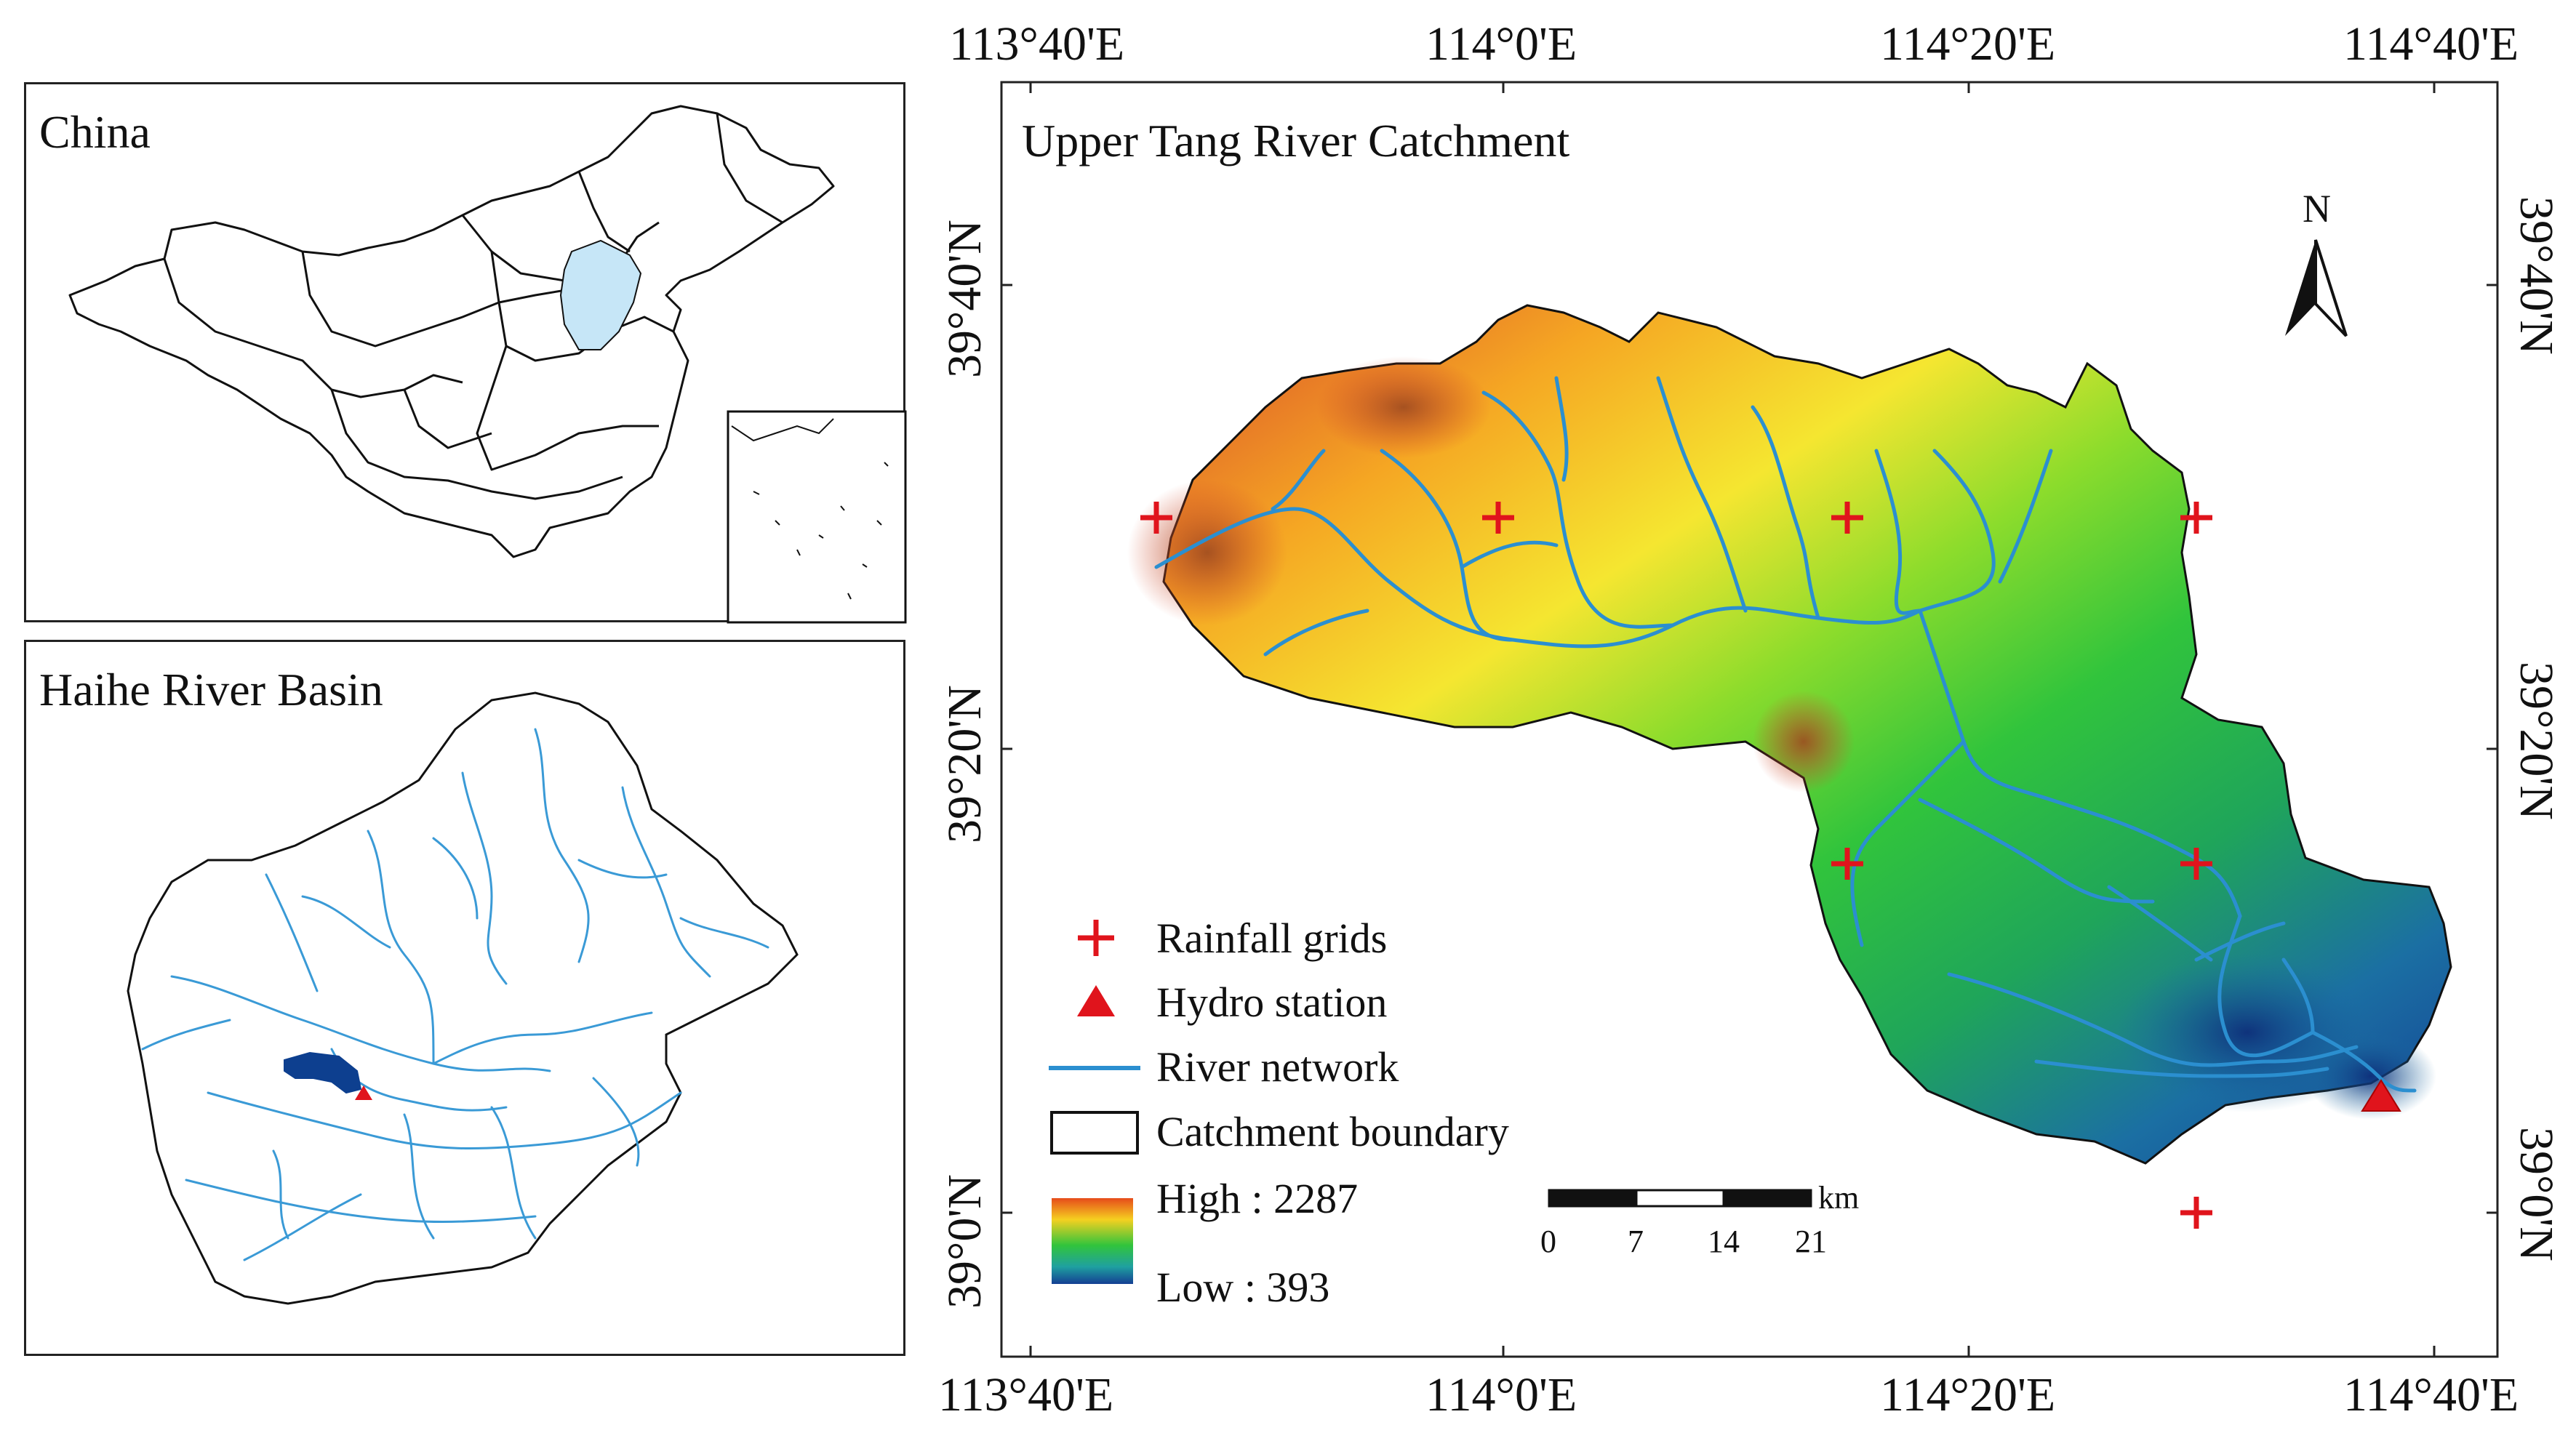  What do you see at coordinates (1242, 1288) in the screenshot?
I see `legend-low-label: Low : 393` at bounding box center [1242, 1288].